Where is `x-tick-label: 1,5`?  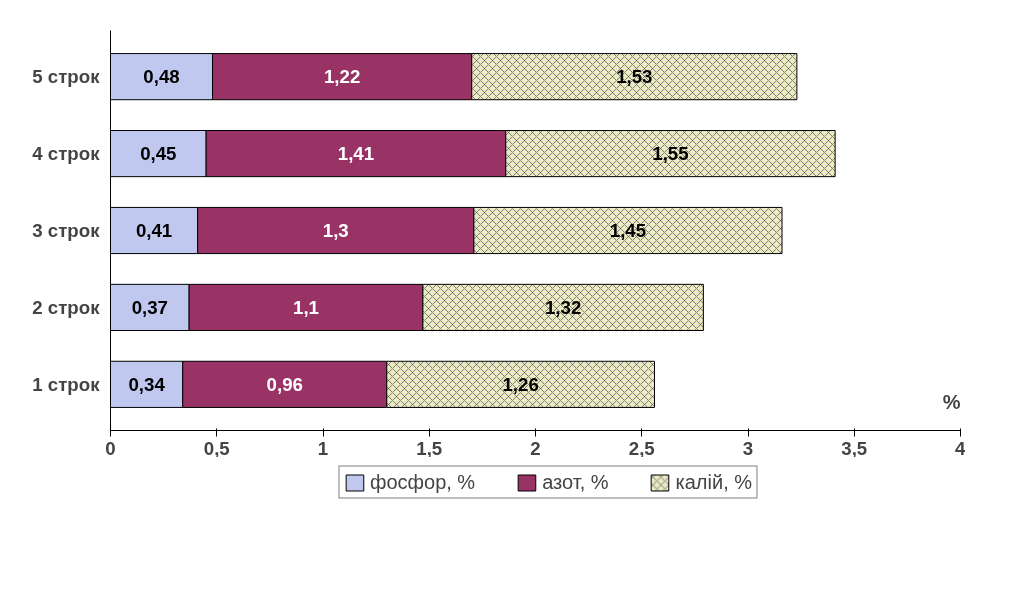 x-tick-label: 1,5 is located at coordinates (429, 448).